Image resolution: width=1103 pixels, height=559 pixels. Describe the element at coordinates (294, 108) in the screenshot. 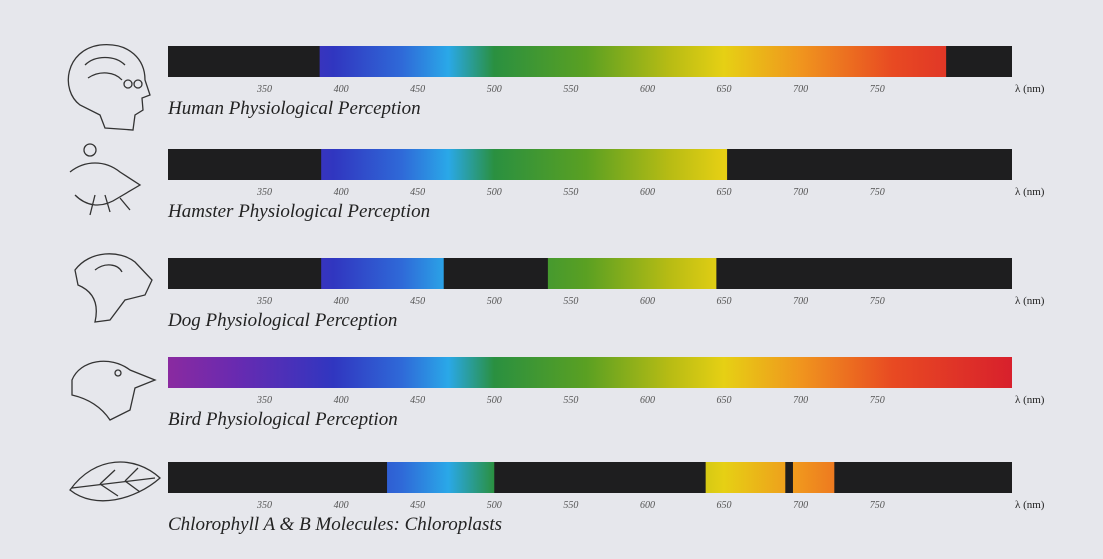

I see `chart-title: Human Physiological Perception` at that location.